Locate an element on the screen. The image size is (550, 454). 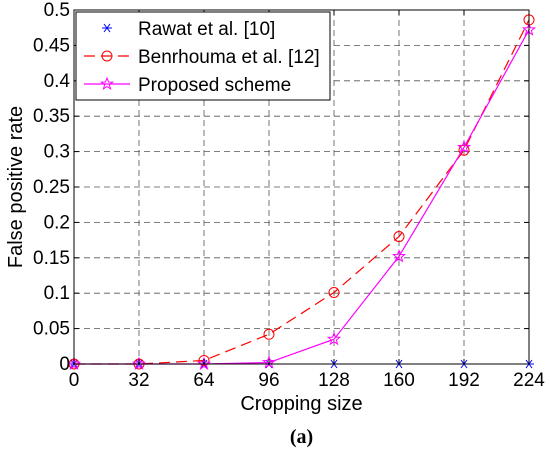
legend-entry: Proposed scheme is located at coordinates (187, 85).